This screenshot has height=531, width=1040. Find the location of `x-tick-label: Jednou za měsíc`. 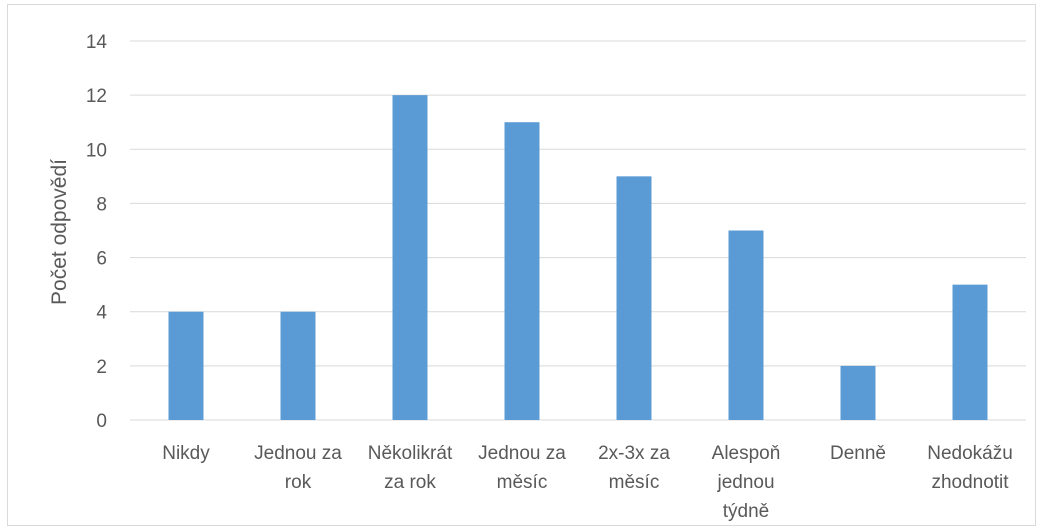

x-tick-label: Jednou za měsíc is located at coordinates (522, 468).